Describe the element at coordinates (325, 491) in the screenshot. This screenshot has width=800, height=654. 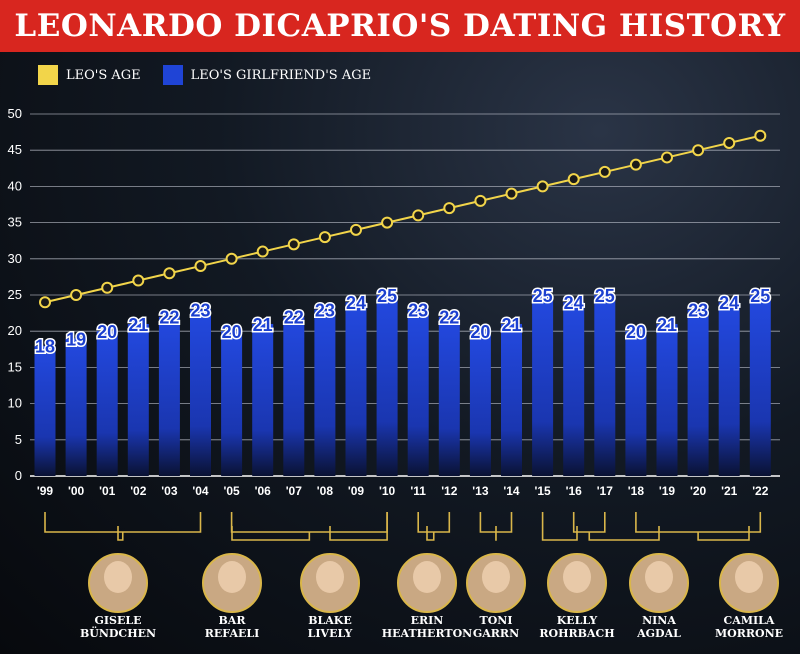
I see `x-tick-label: '08` at that location.